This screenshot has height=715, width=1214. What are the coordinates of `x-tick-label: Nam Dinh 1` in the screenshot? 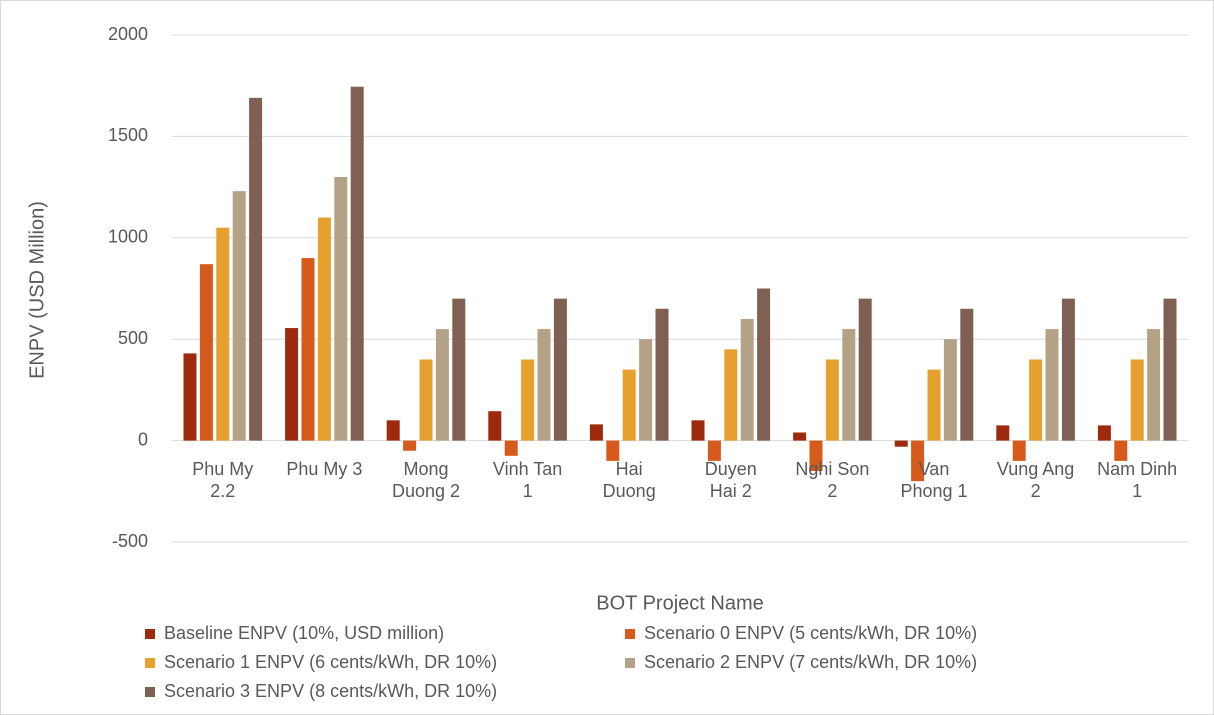 It's located at (1137, 480).